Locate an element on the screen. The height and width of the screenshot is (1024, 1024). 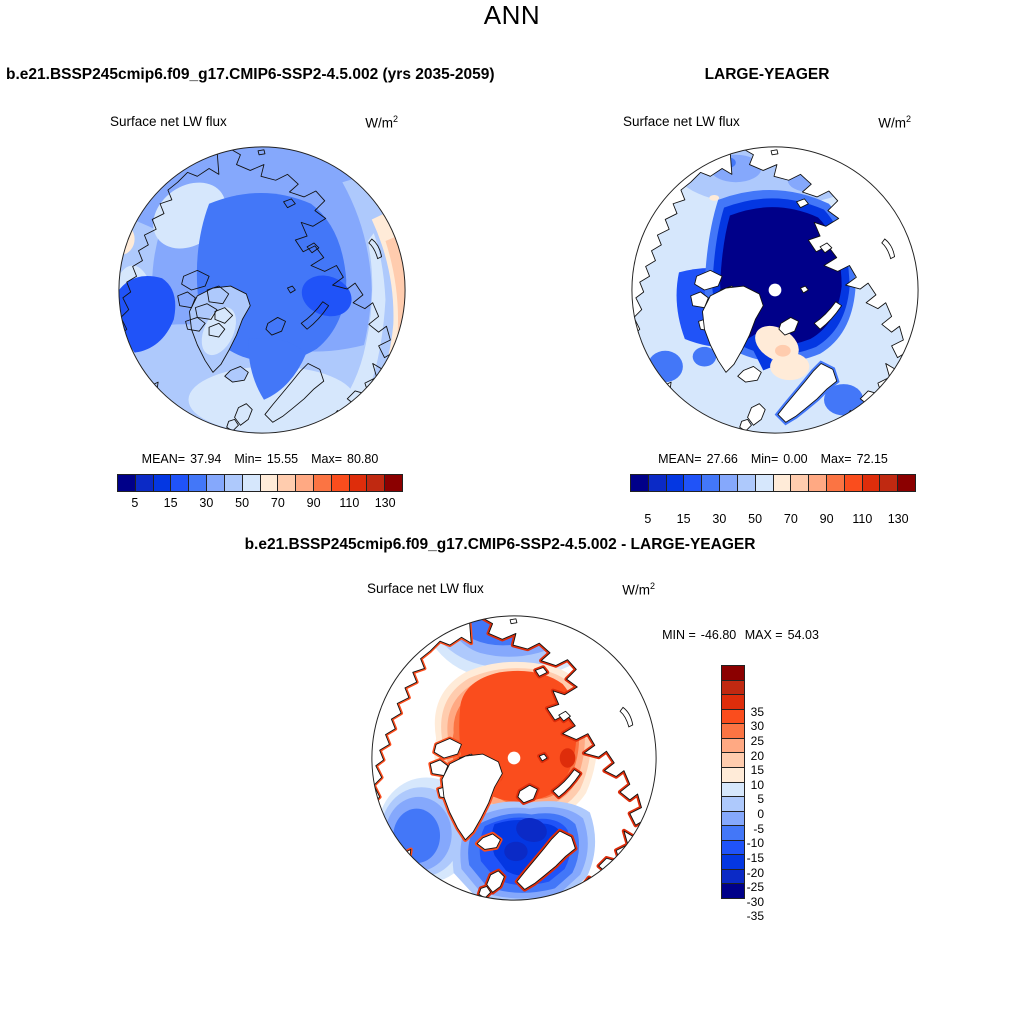
obs-field-row: Surface net LW flux W/m2 is located at coordinates (767, 122).